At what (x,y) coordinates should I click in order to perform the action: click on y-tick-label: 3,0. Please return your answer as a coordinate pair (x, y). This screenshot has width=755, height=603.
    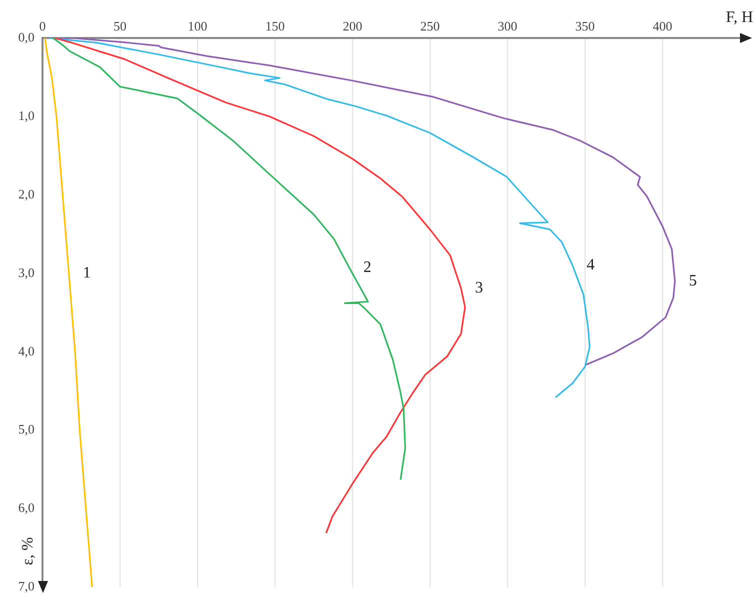
    Looking at the image, I should click on (26, 272).